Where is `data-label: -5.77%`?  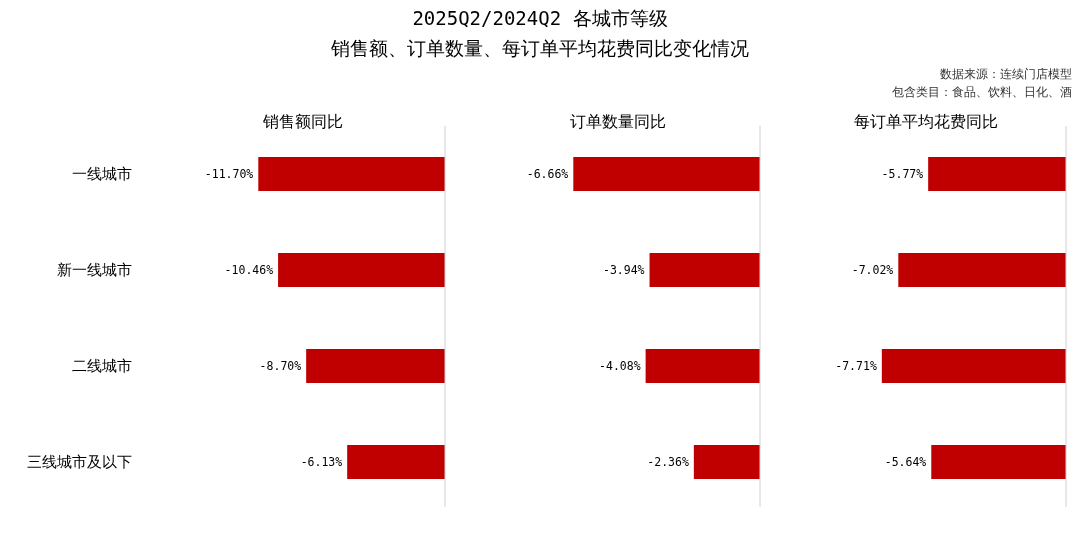 data-label: -5.77% is located at coordinates (902, 174).